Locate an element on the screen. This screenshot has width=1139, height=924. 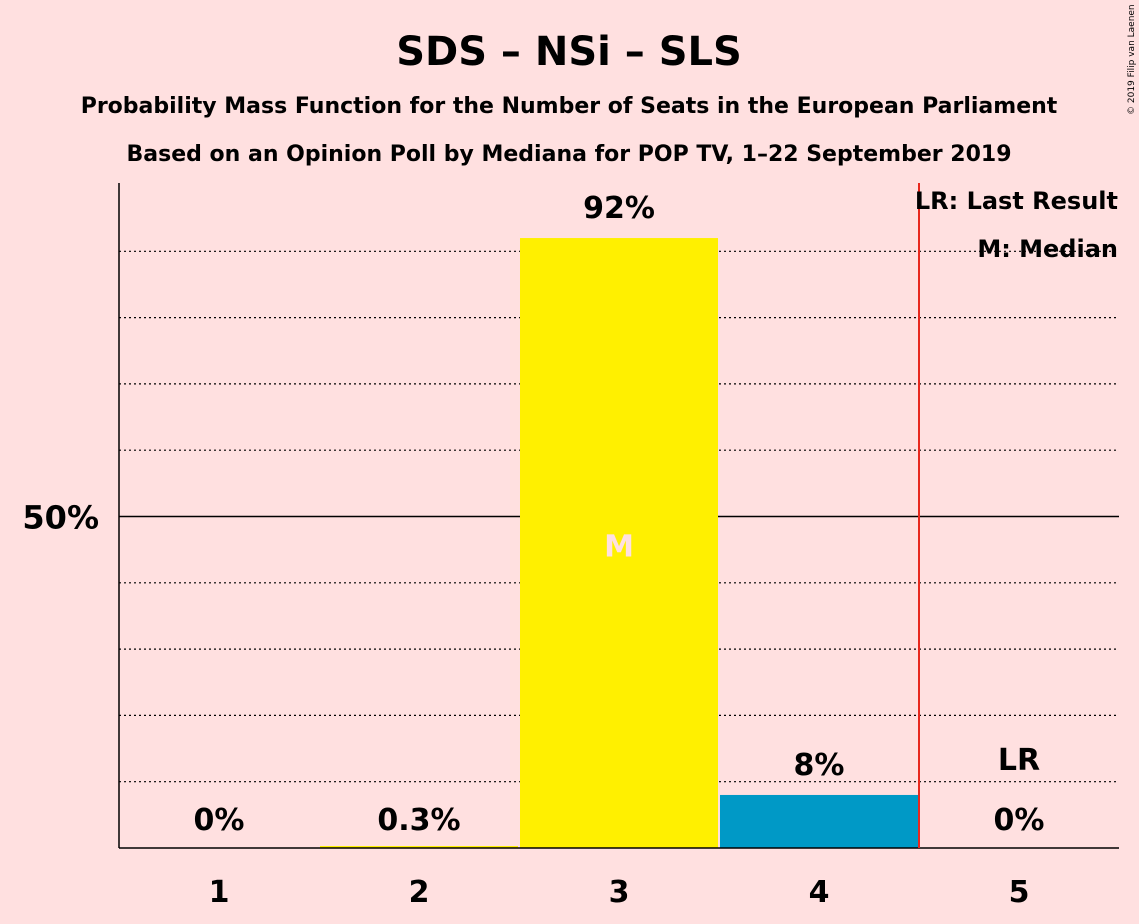
legend-median: M: Median is located at coordinates (1047, 249).